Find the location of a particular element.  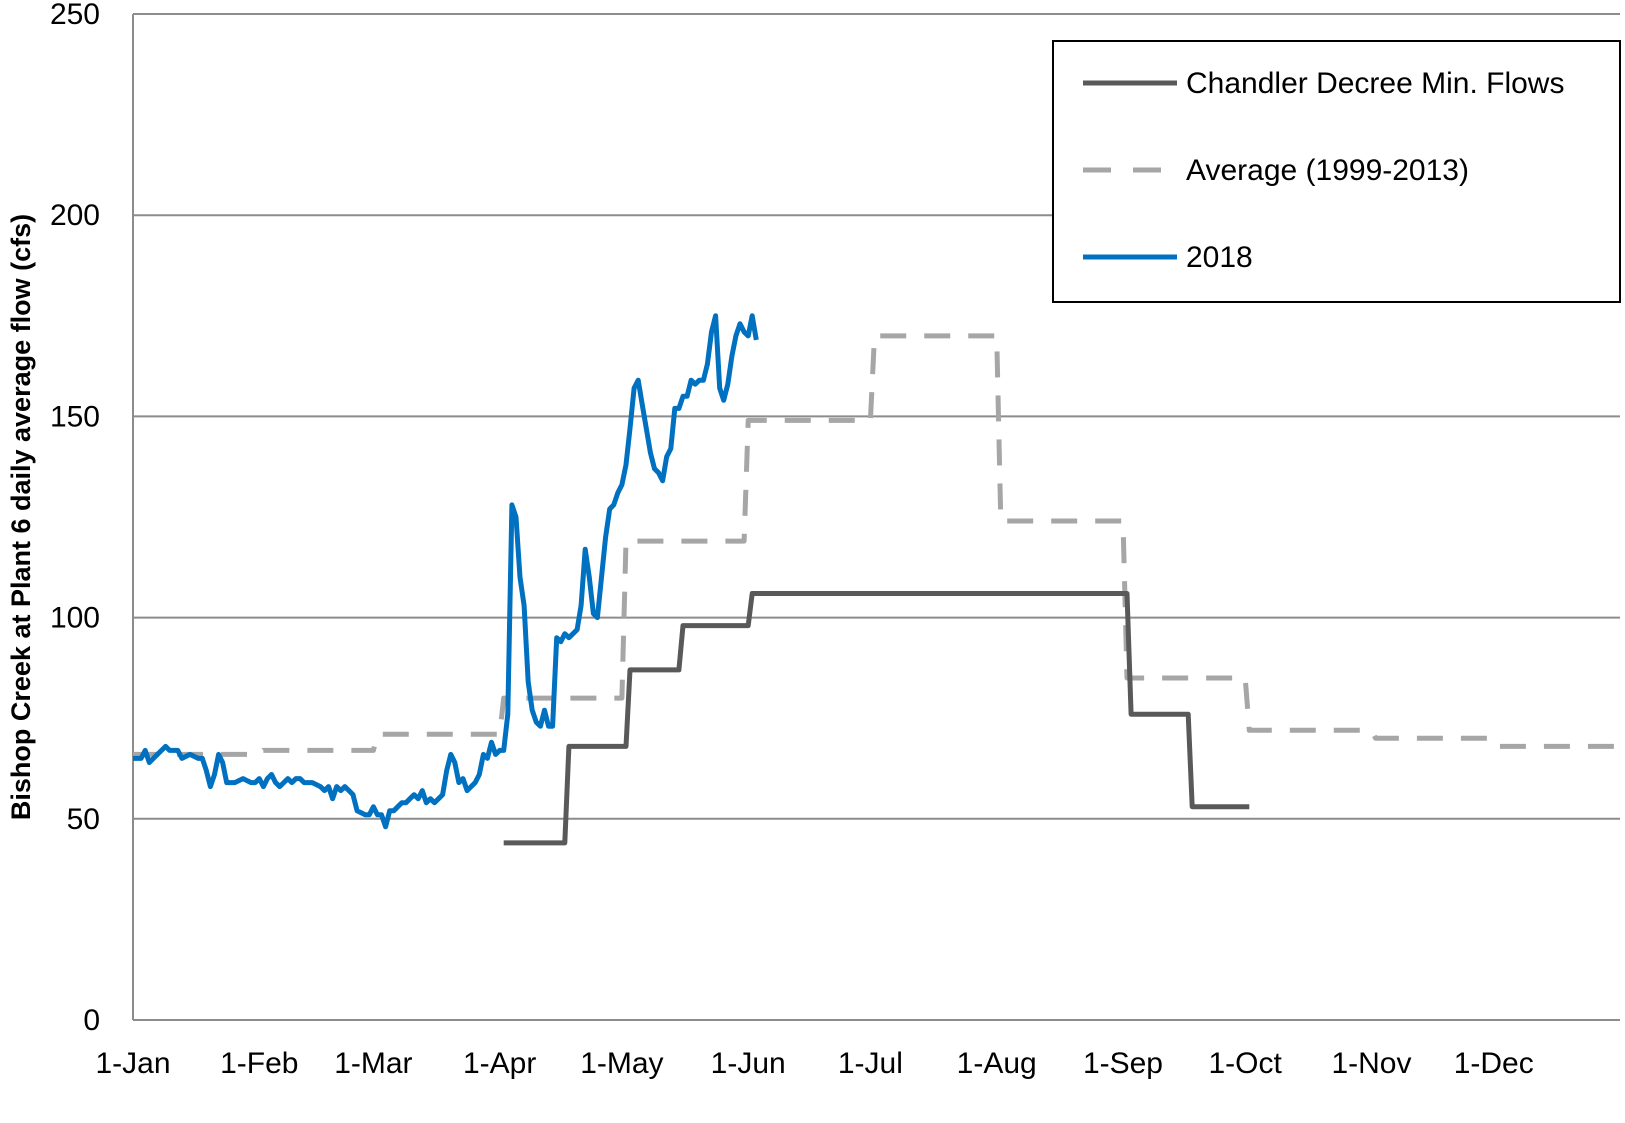

x-tick-label: 1-Mar is located at coordinates (373, 1063).